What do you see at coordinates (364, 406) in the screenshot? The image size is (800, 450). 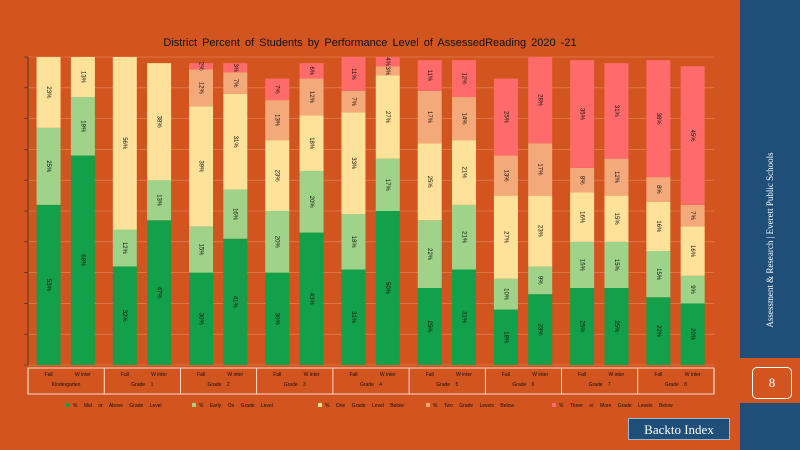 I see `legend-label: % One Grade Level Below` at bounding box center [364, 406].